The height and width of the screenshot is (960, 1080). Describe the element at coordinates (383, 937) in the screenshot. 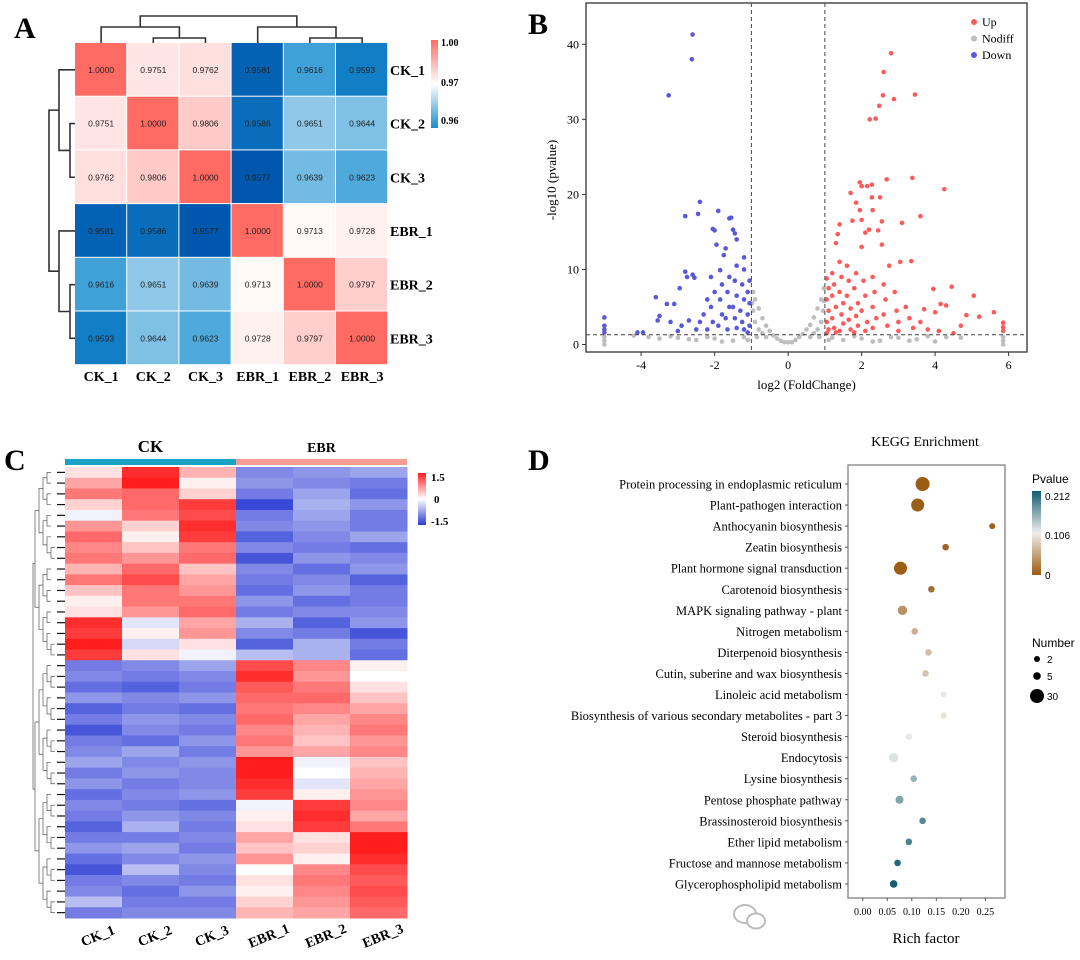

I see `column-label: EBR_3` at that location.